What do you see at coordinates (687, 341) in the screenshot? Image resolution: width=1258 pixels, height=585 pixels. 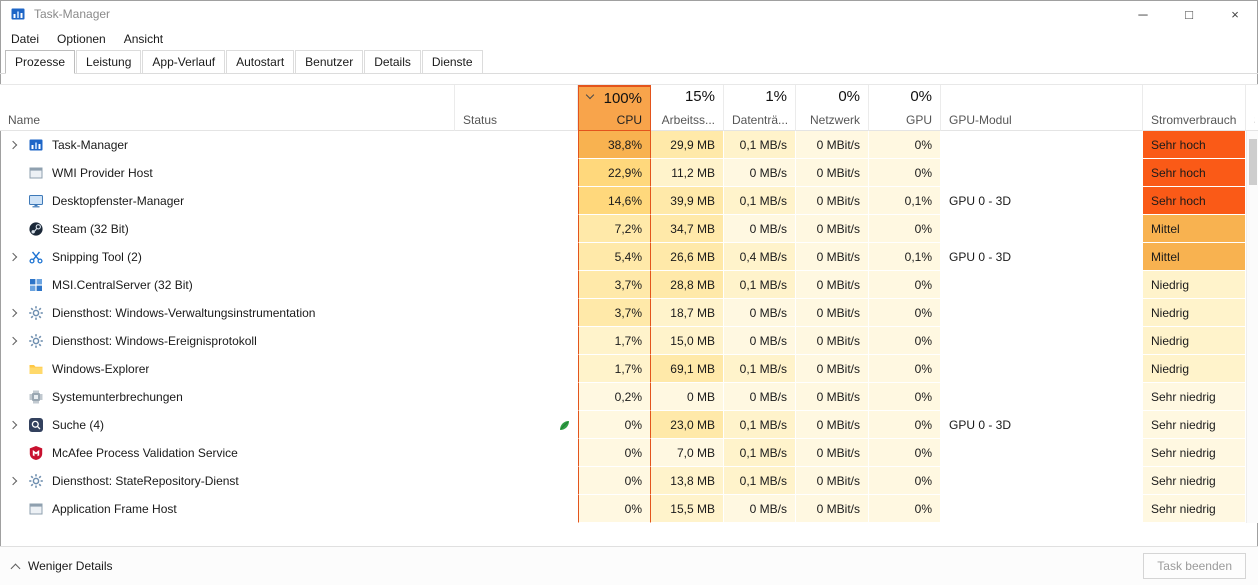 I see `memory-value: 15,0 MB` at bounding box center [687, 341].